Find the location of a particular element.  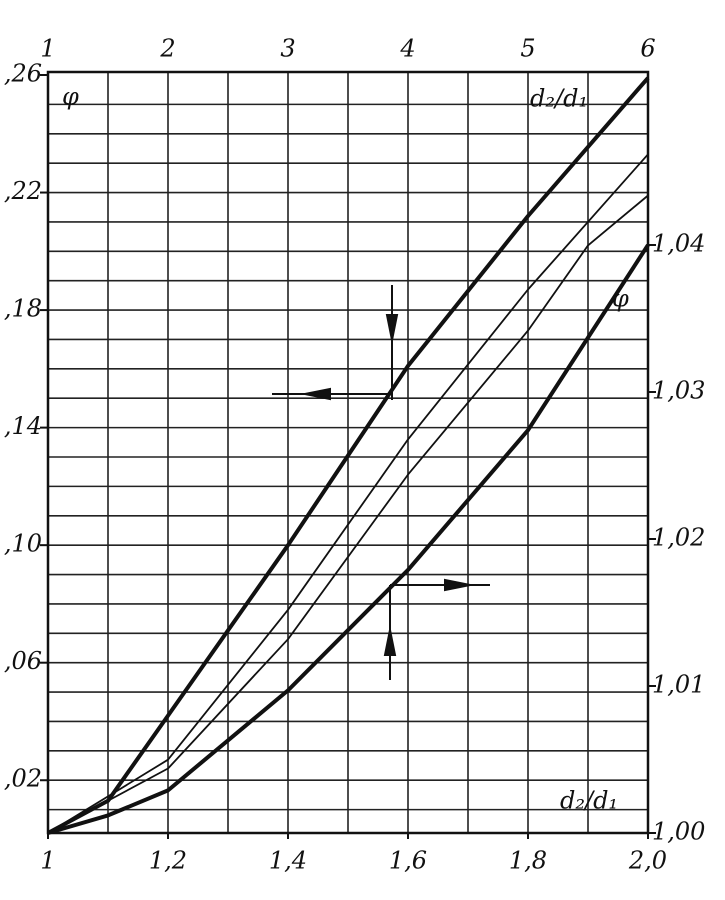

y2-tick-label: 1,04 is located at coordinates (678, 244).